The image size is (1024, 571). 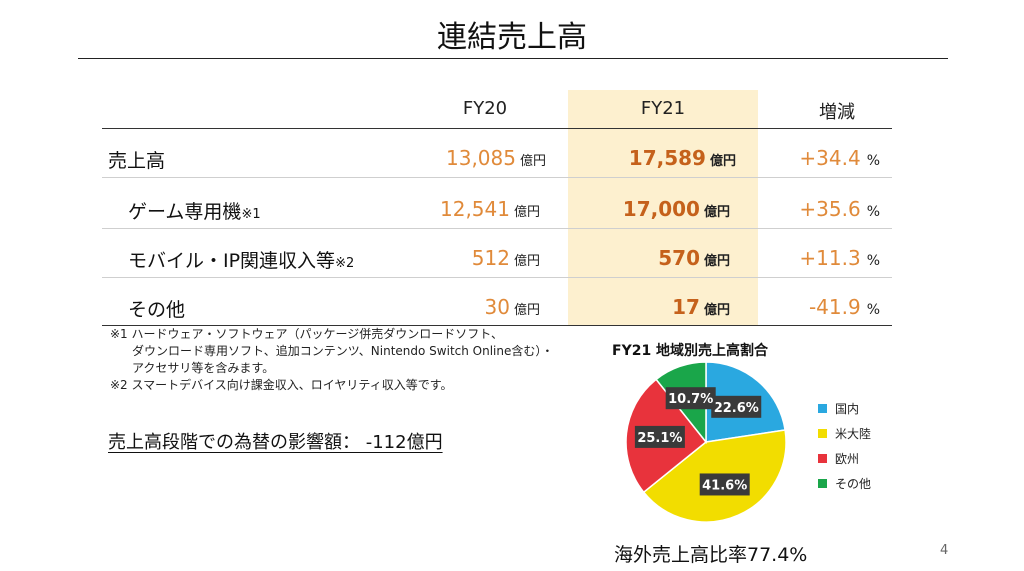 I want to click on header-fy20: FY20, so click(x=485, y=108).